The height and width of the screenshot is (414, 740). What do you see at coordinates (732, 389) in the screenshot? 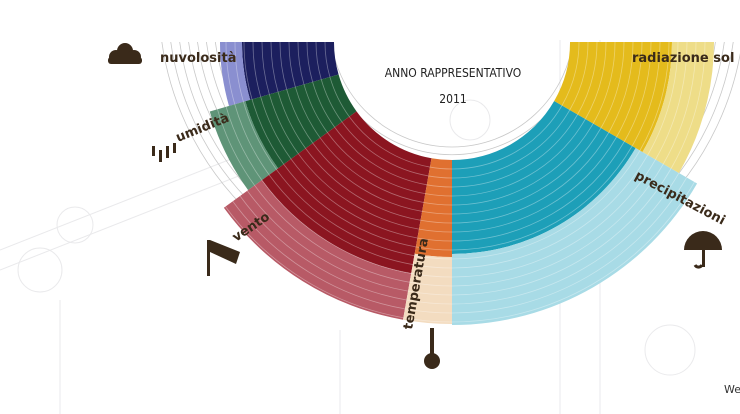
I see `footer-text: We` at bounding box center [732, 389].